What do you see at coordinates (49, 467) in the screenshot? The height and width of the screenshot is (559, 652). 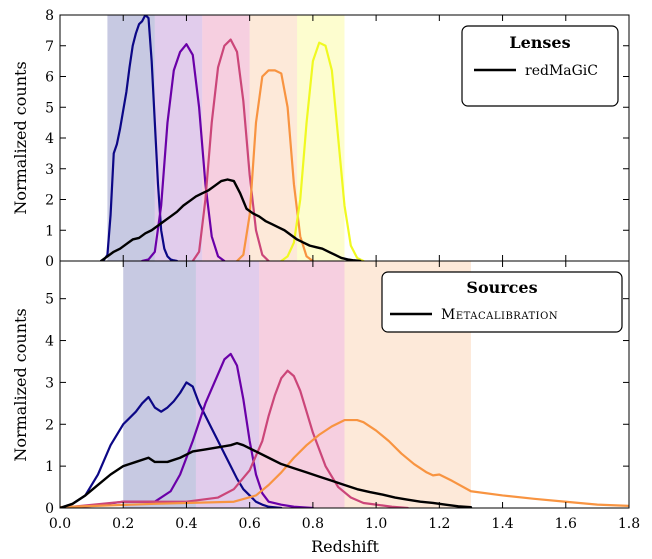 I see `bottom-y-tick-label: 1` at bounding box center [49, 467].